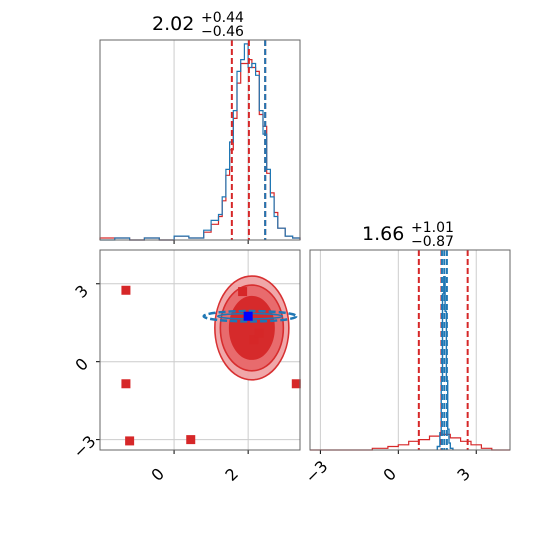  What do you see at coordinates (81, 291) in the screenshot?
I see `scatter-ytick-label: 3` at bounding box center [81, 291].